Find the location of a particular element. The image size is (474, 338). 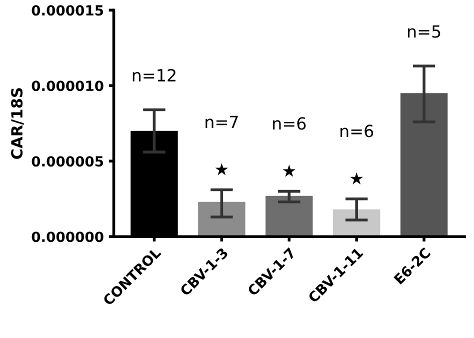

y-tick-label: 0.000015 is located at coordinates (68, 10).